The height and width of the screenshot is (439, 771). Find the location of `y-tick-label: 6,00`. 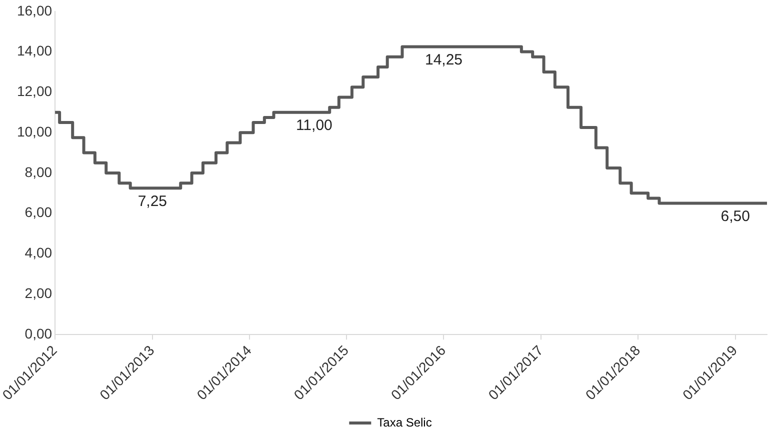

y-tick-label: 6,00 is located at coordinates (38, 212).